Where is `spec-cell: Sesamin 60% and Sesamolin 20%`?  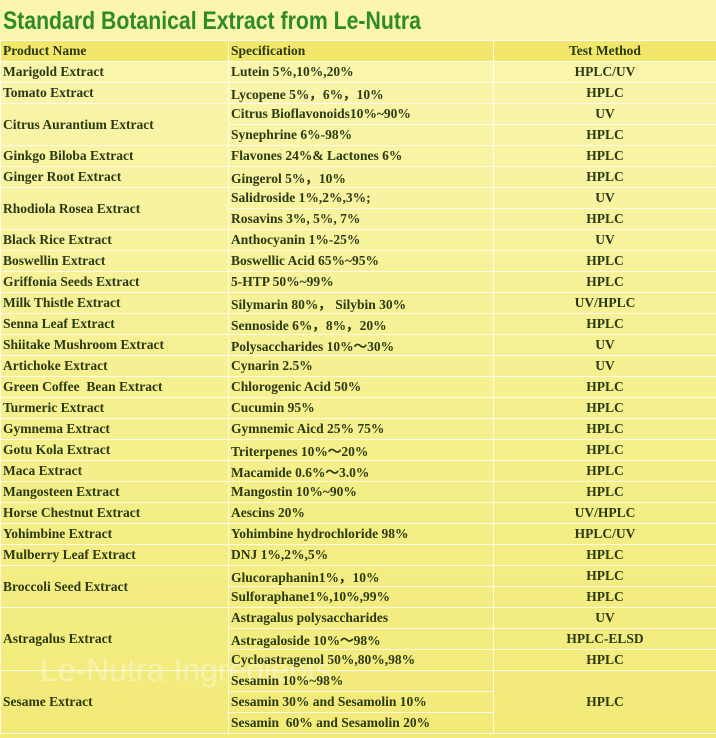
spec-cell: Sesamin 60% and Sesamolin 20% is located at coordinates (361, 723).